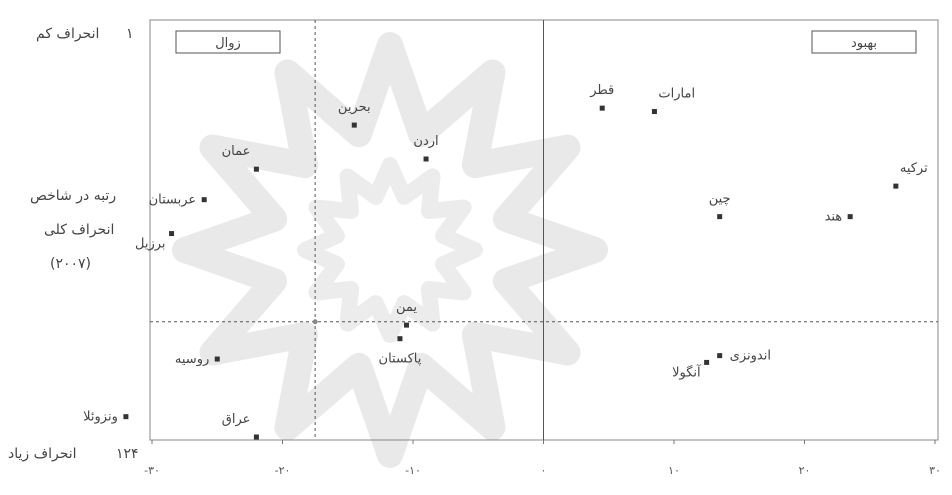  I want to click on quadrant-label-left: زوال, so click(228, 43).